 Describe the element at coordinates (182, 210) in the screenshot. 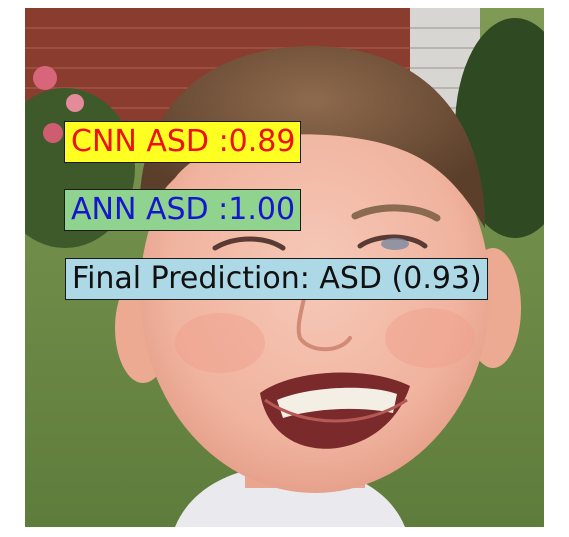

I see `ann-score-label: ANN ASD :1.00` at that location.